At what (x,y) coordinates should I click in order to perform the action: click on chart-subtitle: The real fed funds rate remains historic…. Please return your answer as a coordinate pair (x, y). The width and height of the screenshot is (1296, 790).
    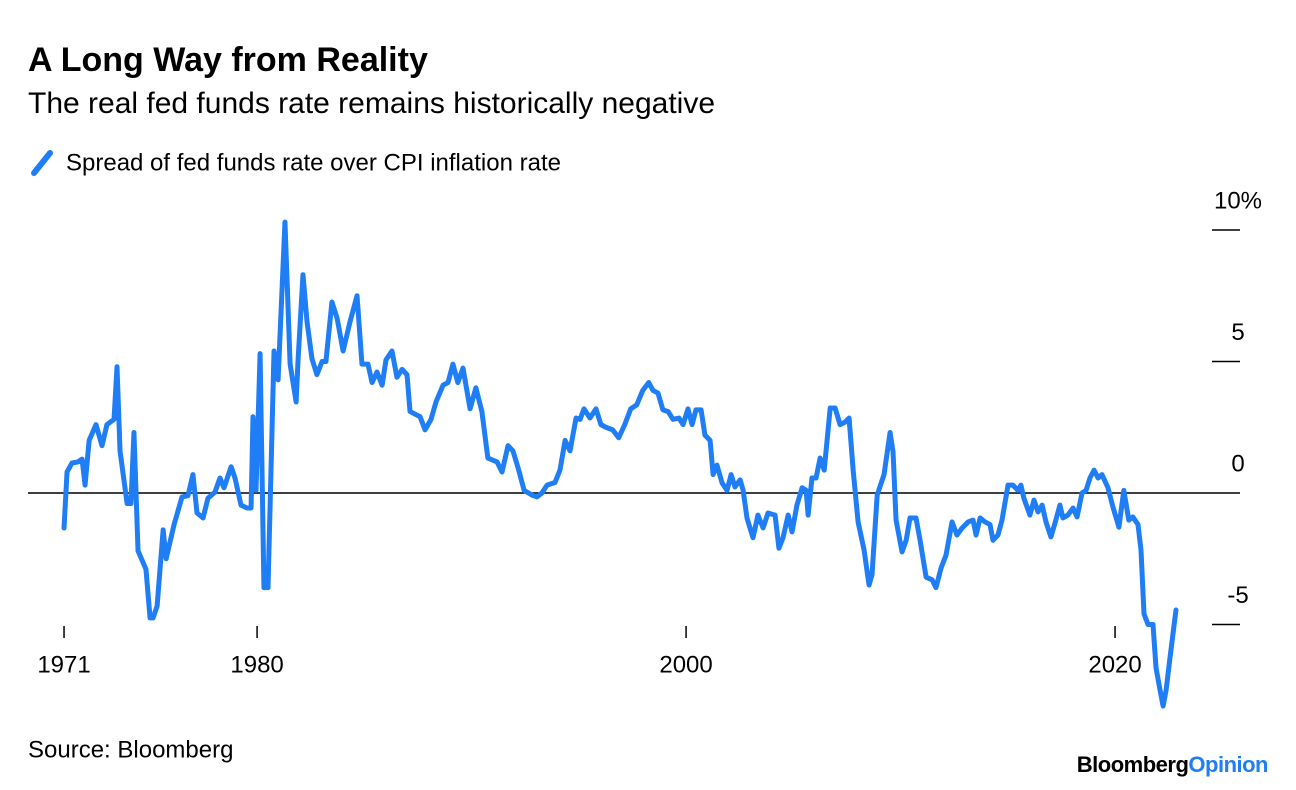
    Looking at the image, I should click on (371, 103).